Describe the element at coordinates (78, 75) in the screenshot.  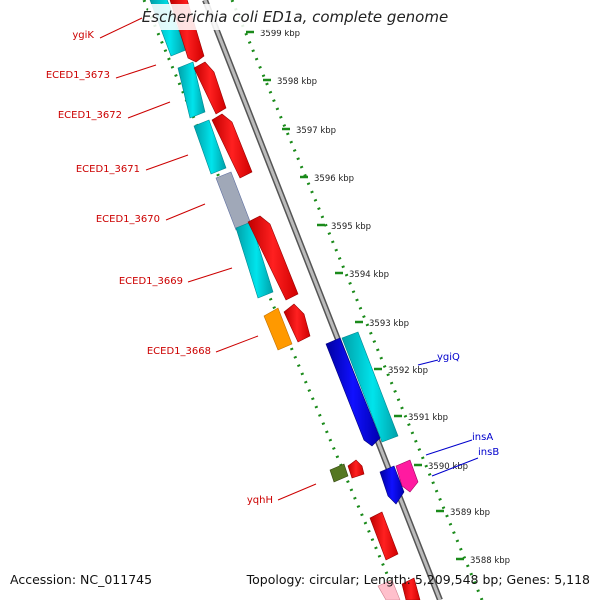
I see `gene-label-ECED1_3673: ECED1_3673` at that location.